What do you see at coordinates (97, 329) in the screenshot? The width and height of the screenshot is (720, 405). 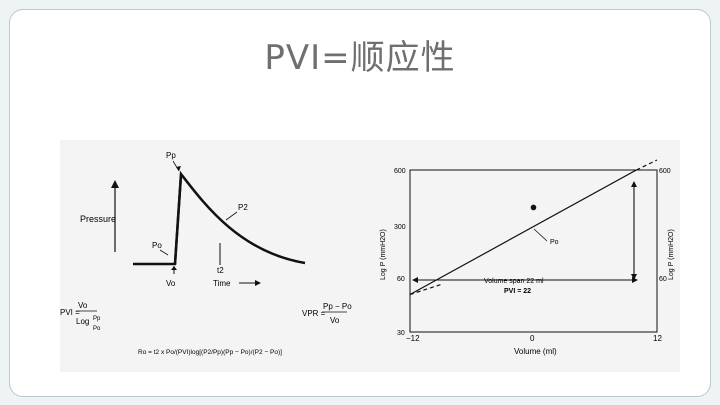 I see `pvi-formula-fraction-denominator: Po` at bounding box center [97, 329].